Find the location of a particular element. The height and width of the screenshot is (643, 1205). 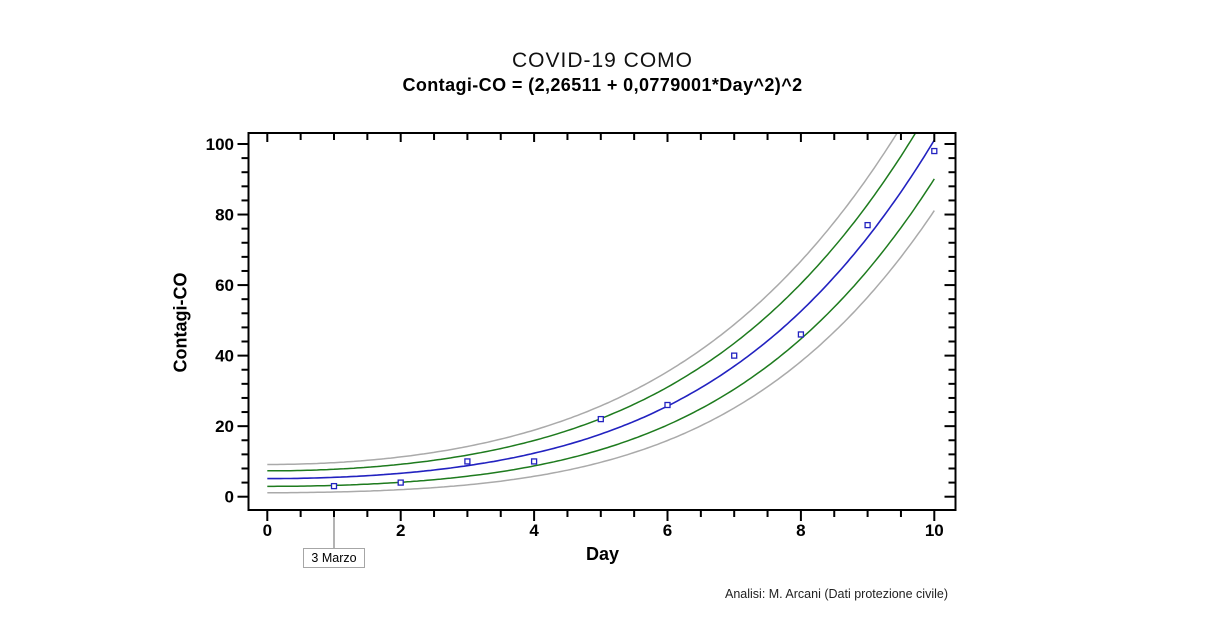

y-tick-label: 40 is located at coordinates (224, 356).